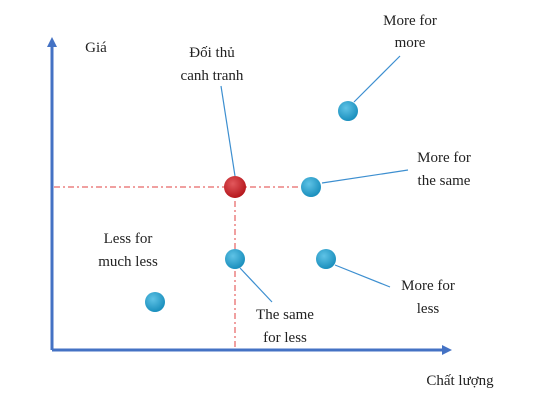 This screenshot has width=533, height=400. I want to click on node-label: canh tranh, so click(212, 76).